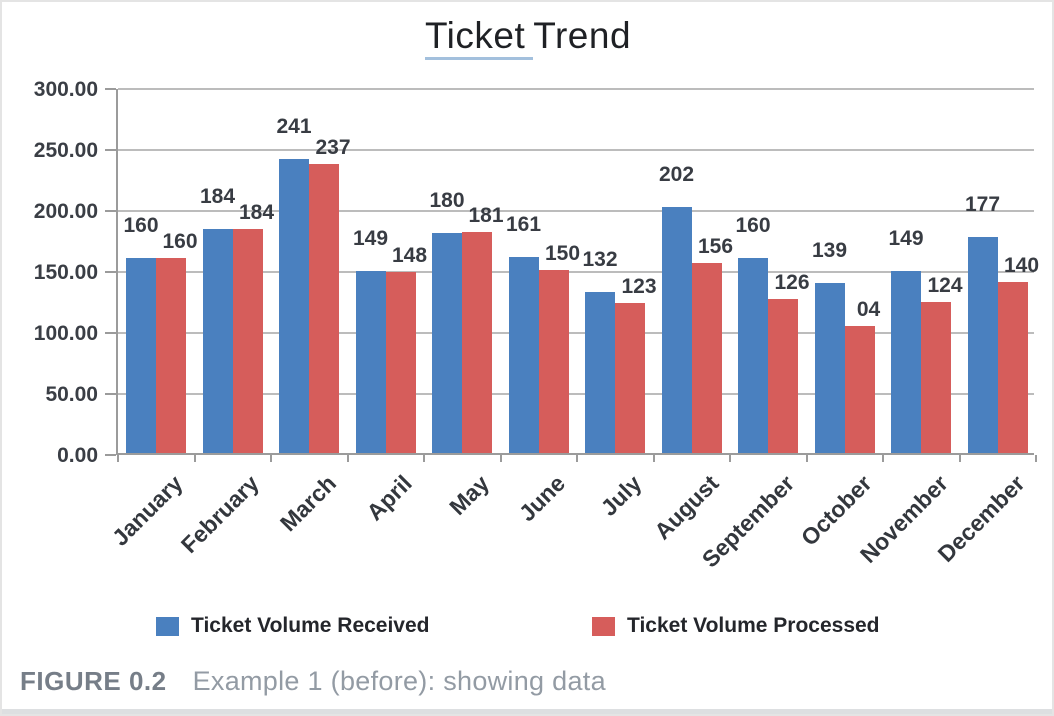 This screenshot has width=1054, height=716. What do you see at coordinates (542, 498) in the screenshot?
I see `x-axis-month-label: June` at bounding box center [542, 498].